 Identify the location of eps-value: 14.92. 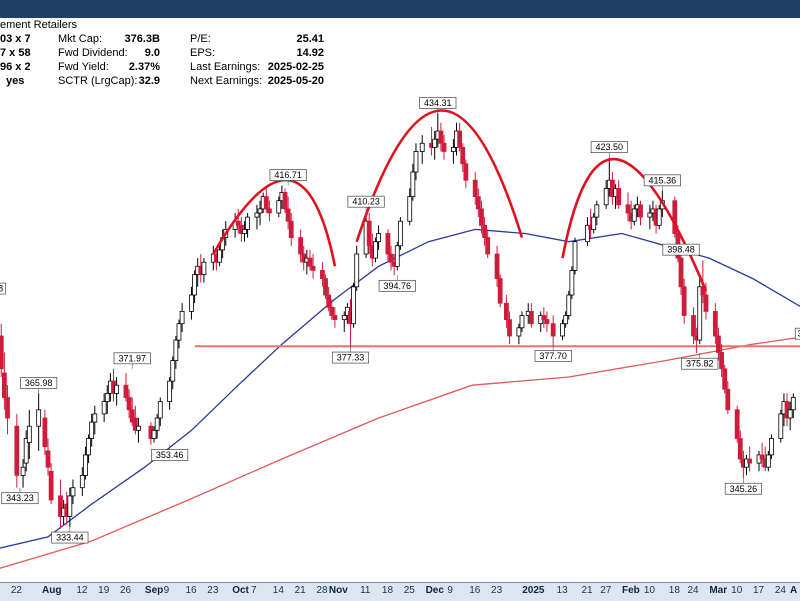
(310, 53).